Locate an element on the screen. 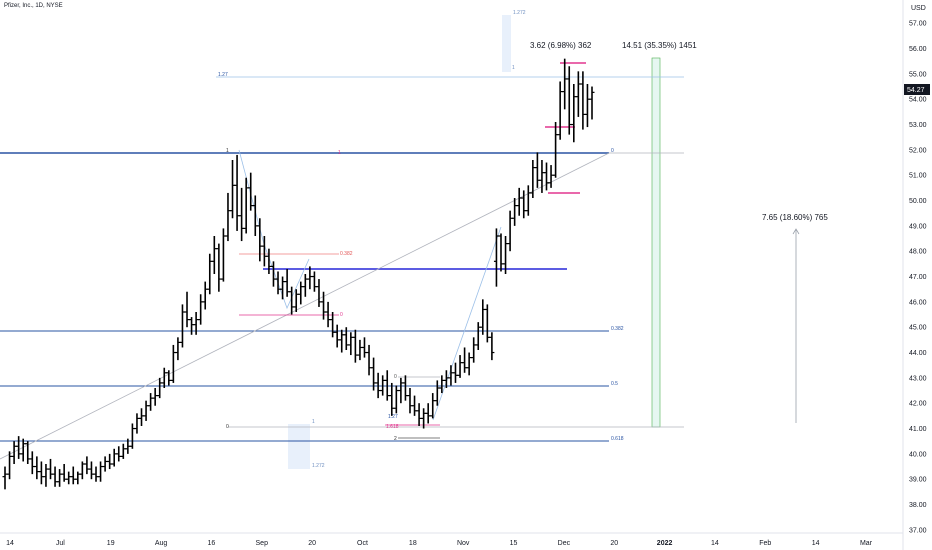 The image size is (932, 550). y-tick-label: 49.00 is located at coordinates (918, 226).